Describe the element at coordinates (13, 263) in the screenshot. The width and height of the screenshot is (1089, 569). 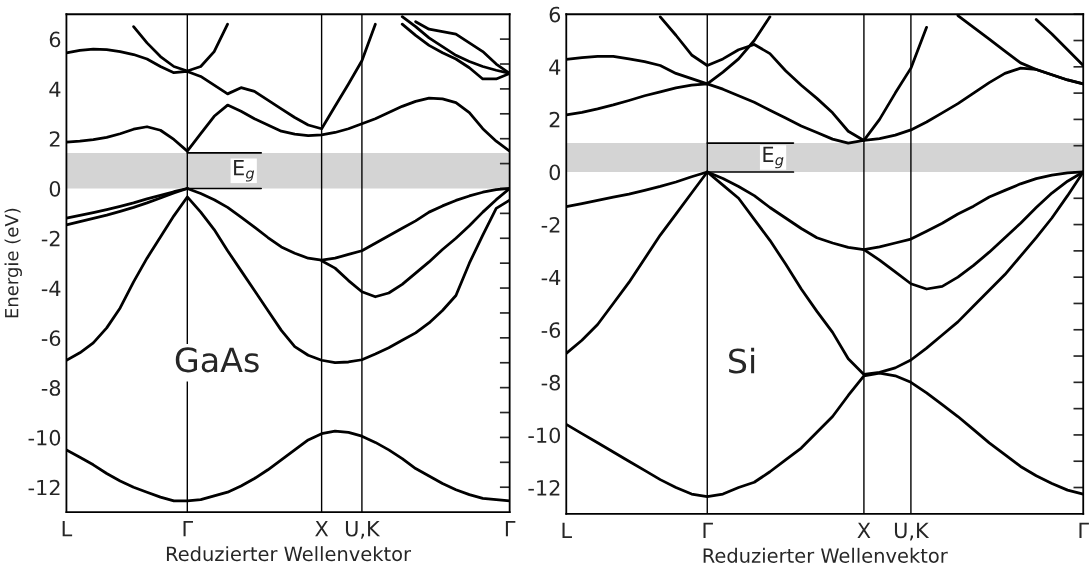
I see `y-axis-title: Energie (eV)` at that location.